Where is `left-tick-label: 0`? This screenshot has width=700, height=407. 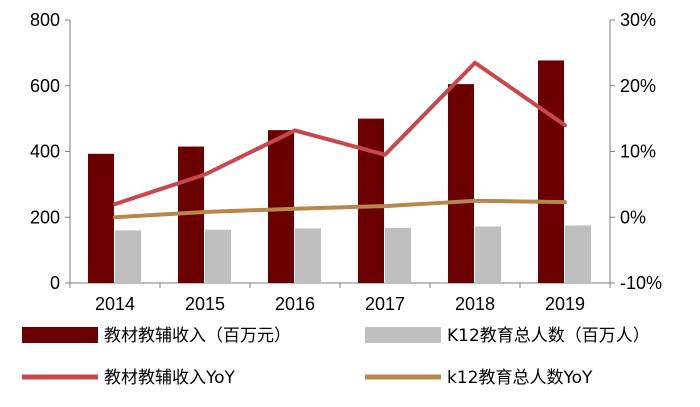
left-tick-label: 0 is located at coordinates (55, 283).